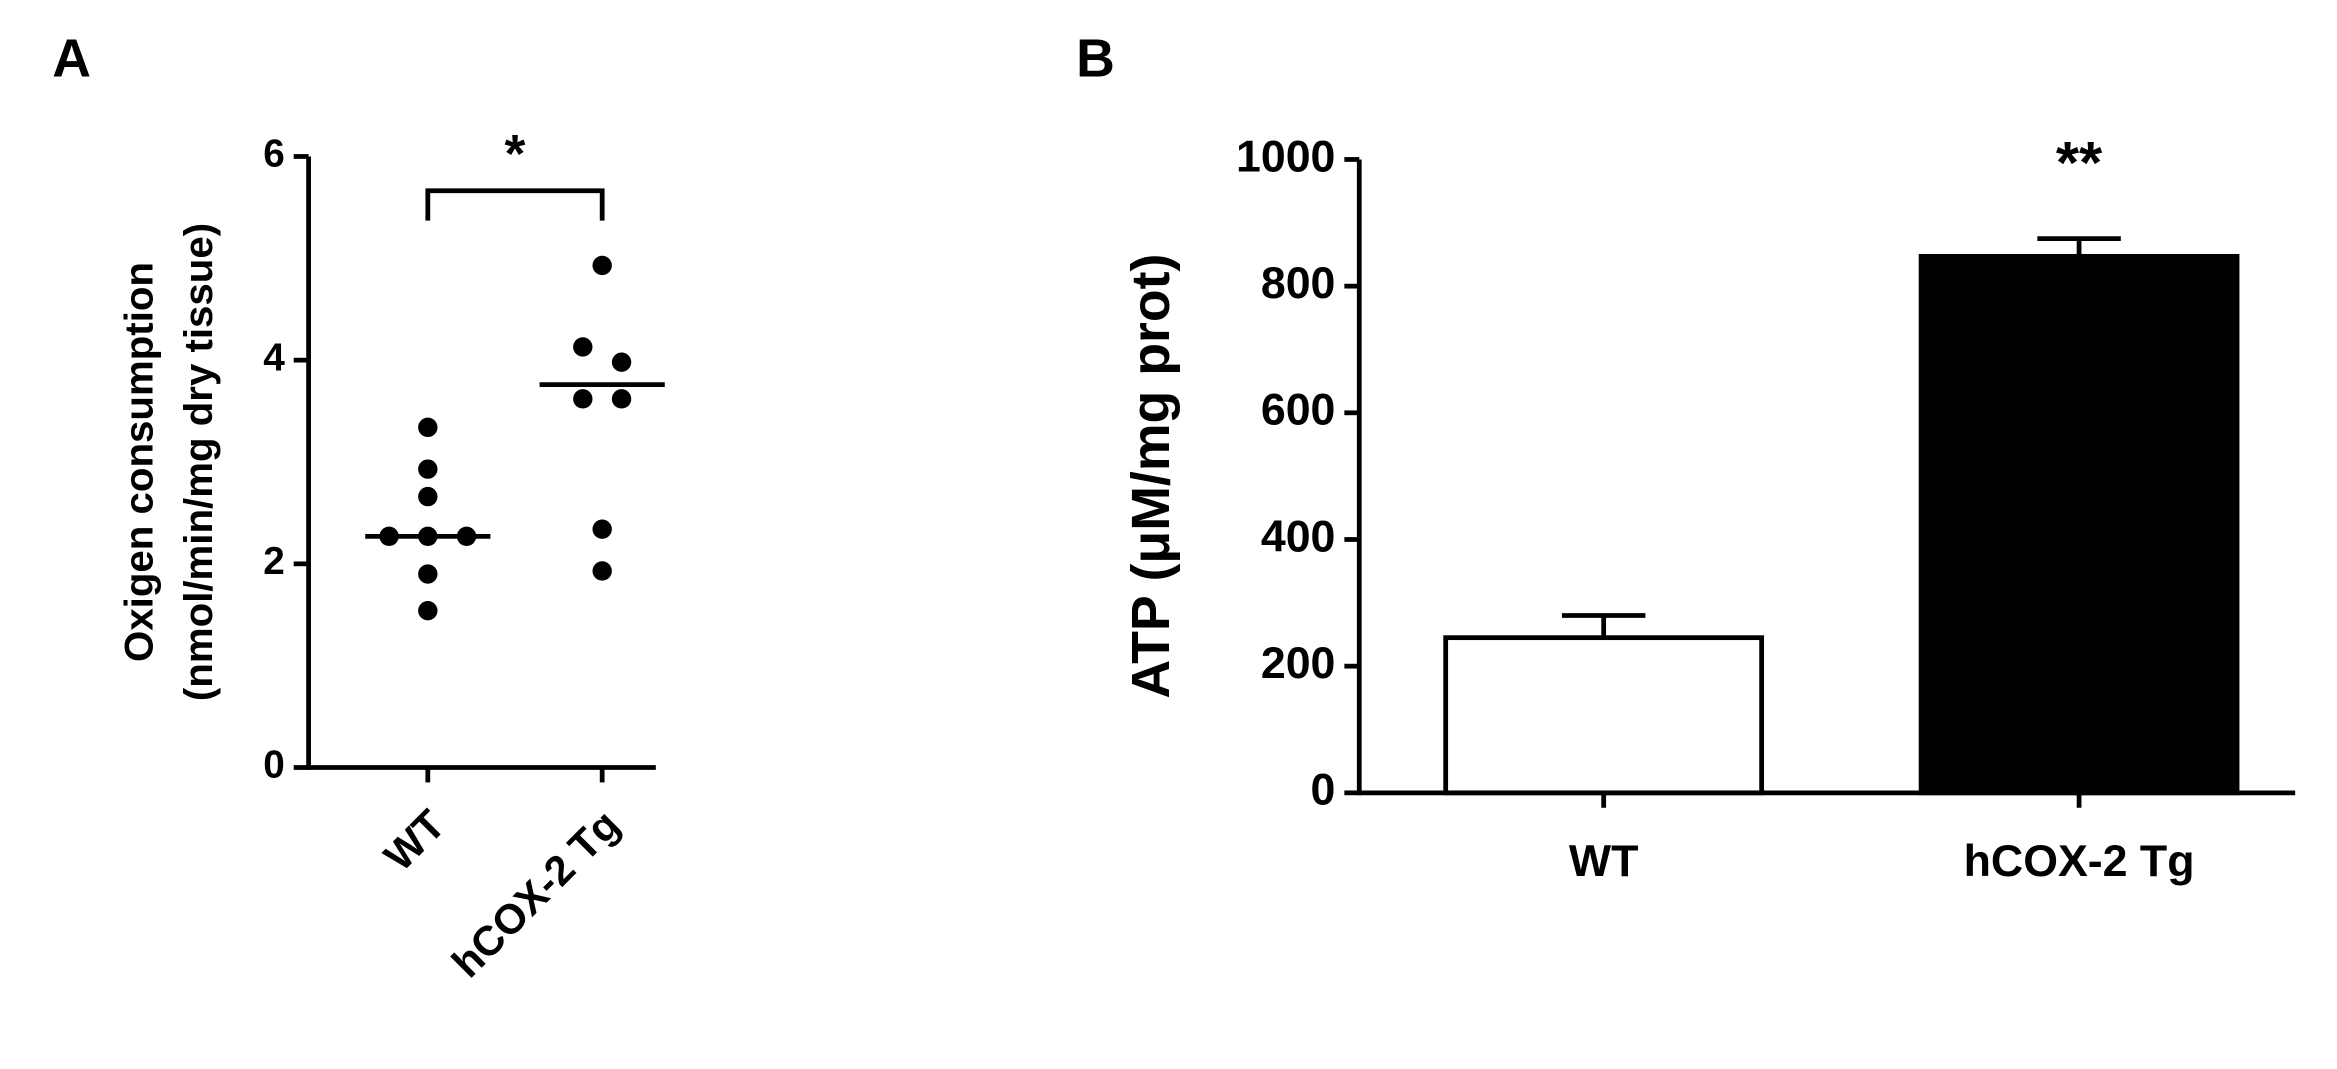 The height and width of the screenshot is (1069, 2337). I want to click on significance-label: *, so click(515, 154).